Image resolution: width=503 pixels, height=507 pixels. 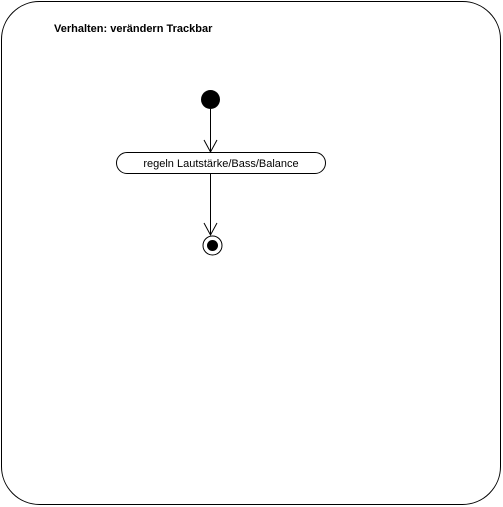 I want to click on action-node: regeln Lautstärke/Bass/Balance, so click(x=221, y=163).